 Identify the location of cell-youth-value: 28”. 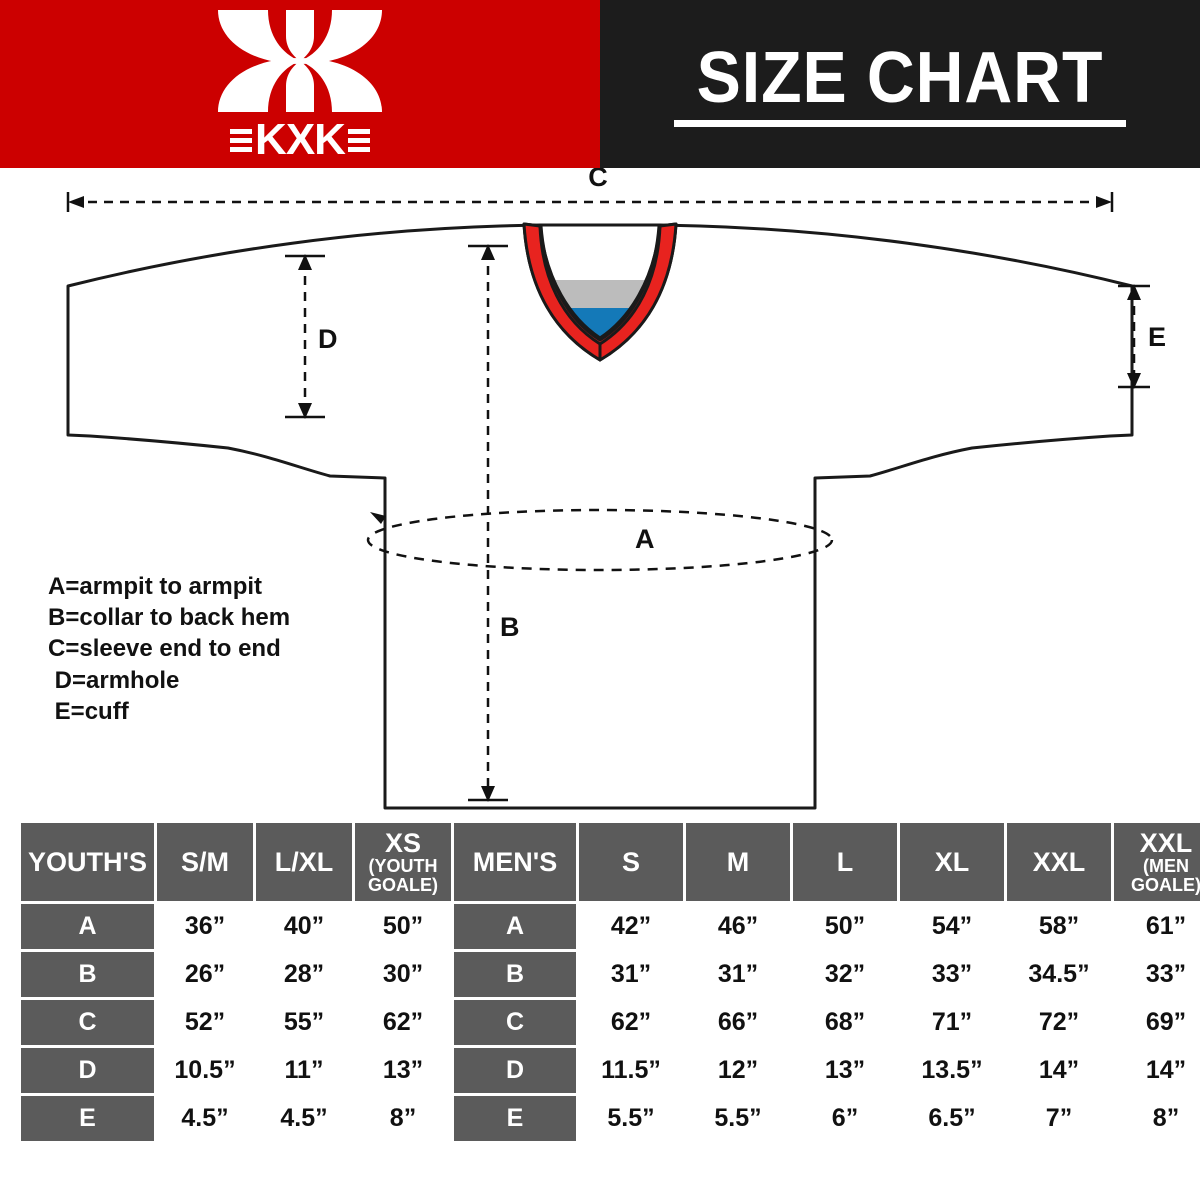
(304, 974).